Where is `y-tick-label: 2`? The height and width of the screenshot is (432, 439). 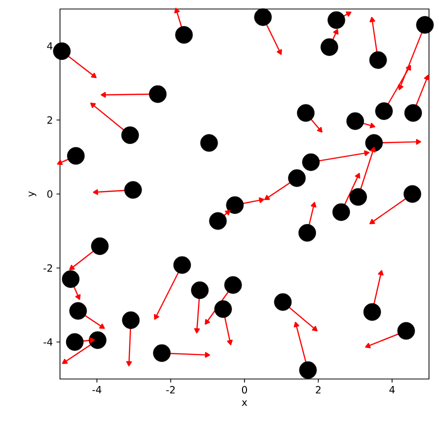
y-tick-label: 2 is located at coordinates (49, 120).